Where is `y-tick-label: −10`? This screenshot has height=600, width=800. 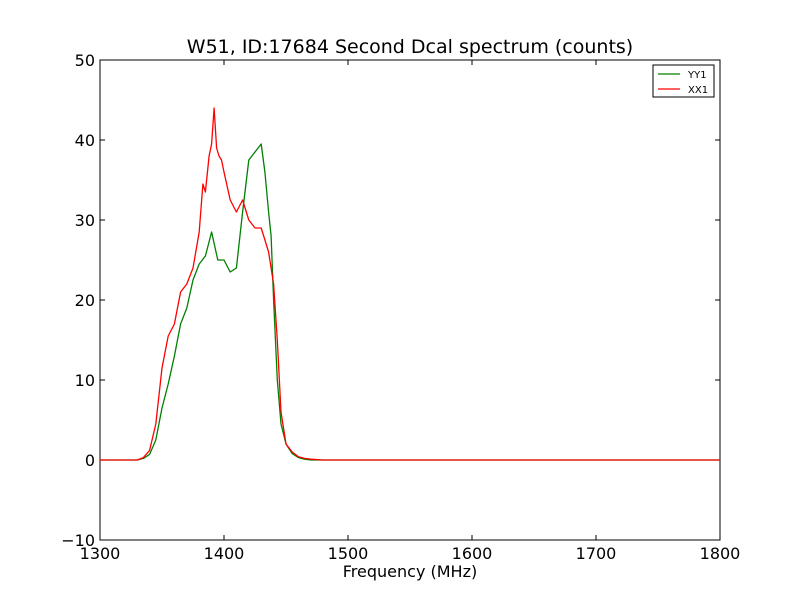 y-tick-label: −10 is located at coordinates (78, 540).